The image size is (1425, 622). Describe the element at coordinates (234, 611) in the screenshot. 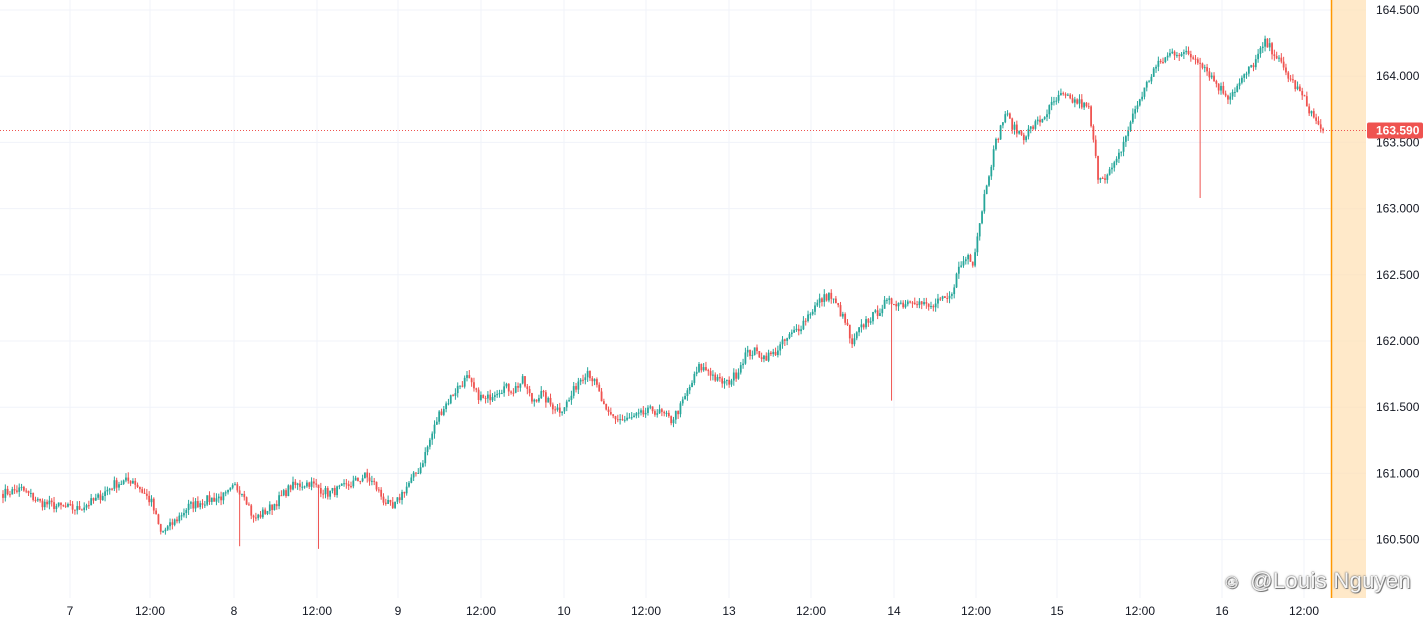

I see `x-tick-label: 8` at that location.